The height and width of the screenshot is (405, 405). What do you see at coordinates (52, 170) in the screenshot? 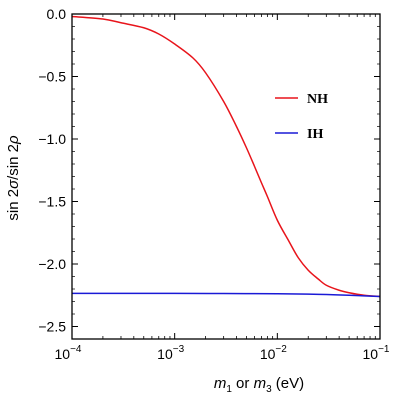
I see `y-tick-labels: 0.0 −0.5 −1.0 −1.5 −2.0 −2.5` at bounding box center [52, 170].